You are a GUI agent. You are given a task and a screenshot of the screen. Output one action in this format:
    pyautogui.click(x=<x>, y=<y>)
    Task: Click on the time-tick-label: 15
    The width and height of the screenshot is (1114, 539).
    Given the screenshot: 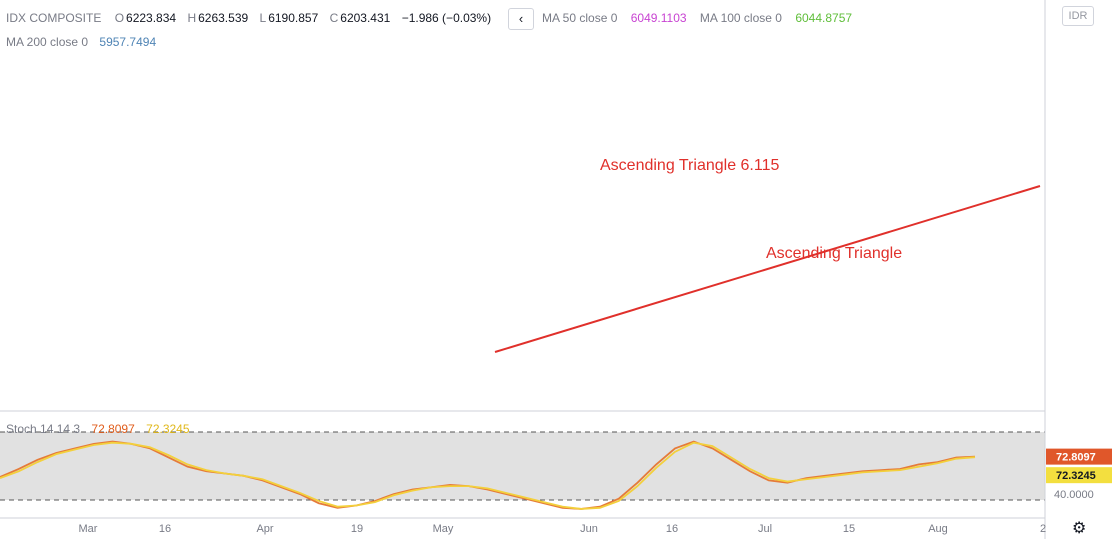 What is the action you would take?
    pyautogui.click(x=849, y=529)
    